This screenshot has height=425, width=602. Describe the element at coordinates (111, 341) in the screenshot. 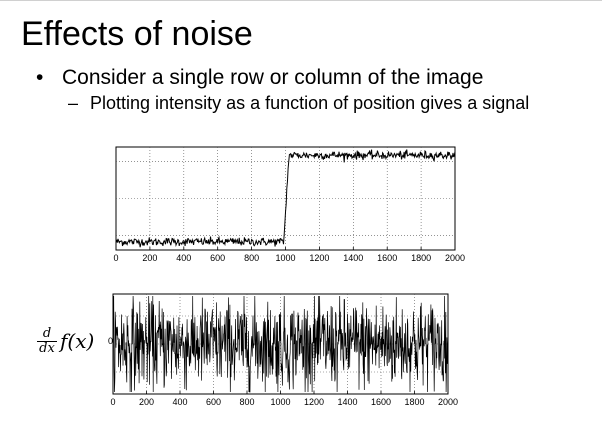

I see `y-tick-label-zero: 0` at that location.